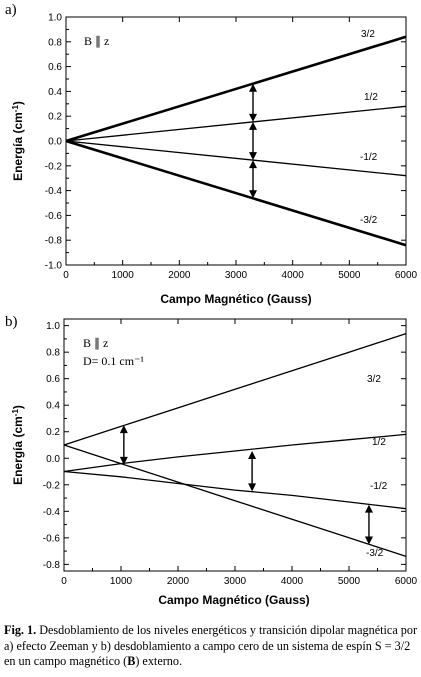 This screenshot has width=421, height=677. I want to click on panel-label: a), so click(11, 10).